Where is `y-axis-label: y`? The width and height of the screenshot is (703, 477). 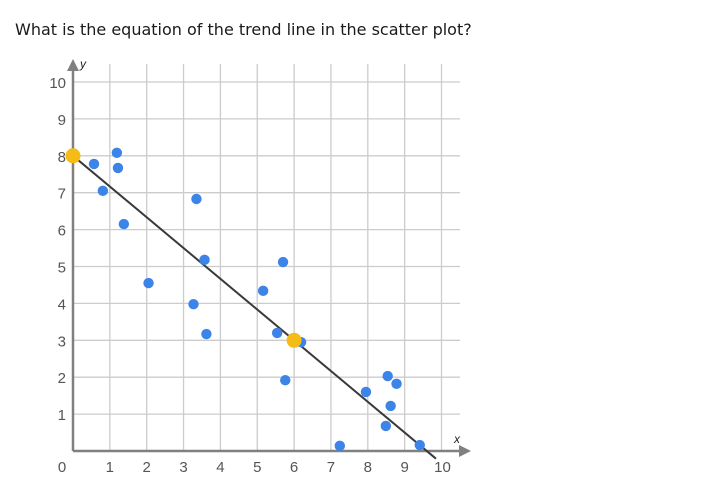 y-axis-label: y is located at coordinates (83, 64).